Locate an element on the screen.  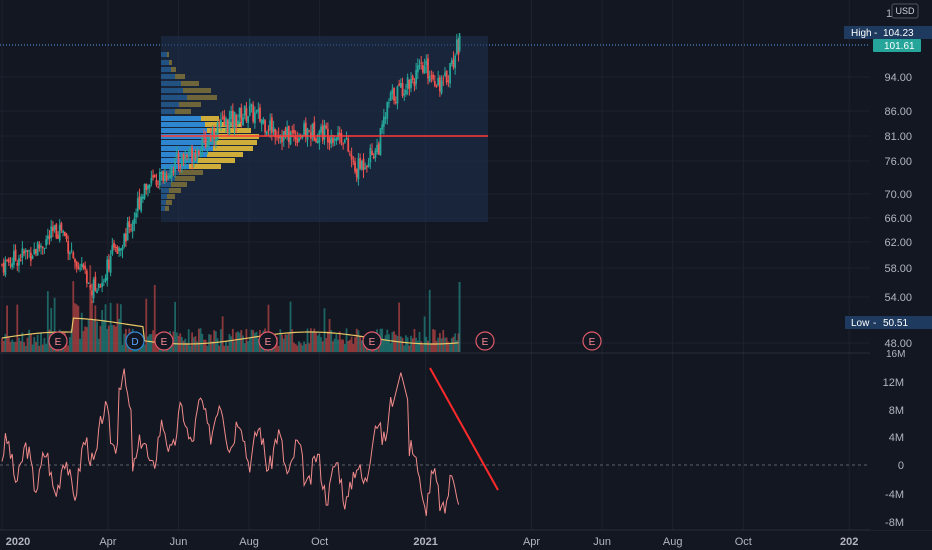
currency-label: USD is located at coordinates (905, 11).